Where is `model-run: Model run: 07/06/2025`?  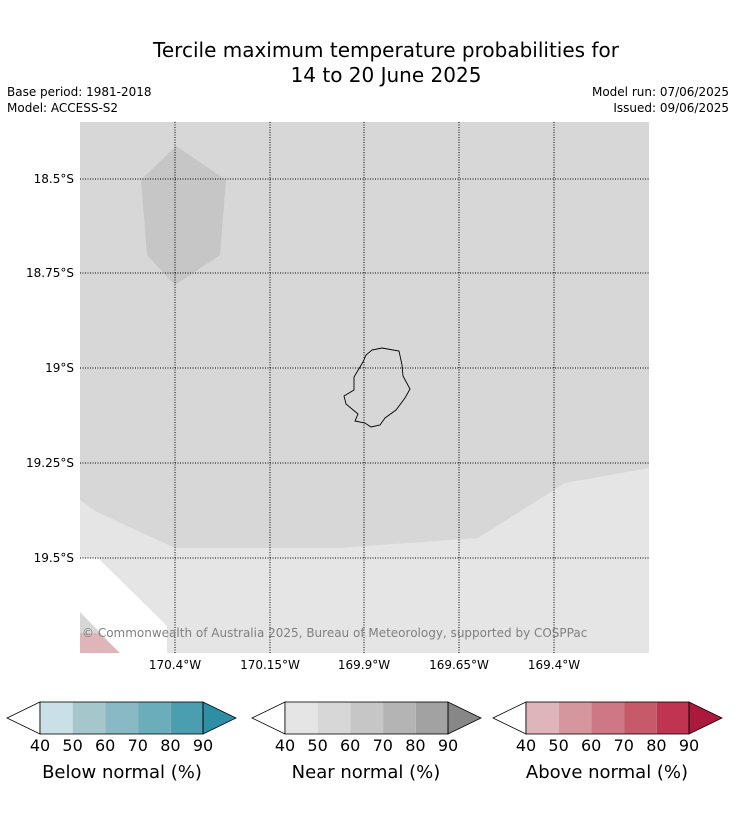
model-run: Model run: 07/06/2025 is located at coordinates (660, 92).